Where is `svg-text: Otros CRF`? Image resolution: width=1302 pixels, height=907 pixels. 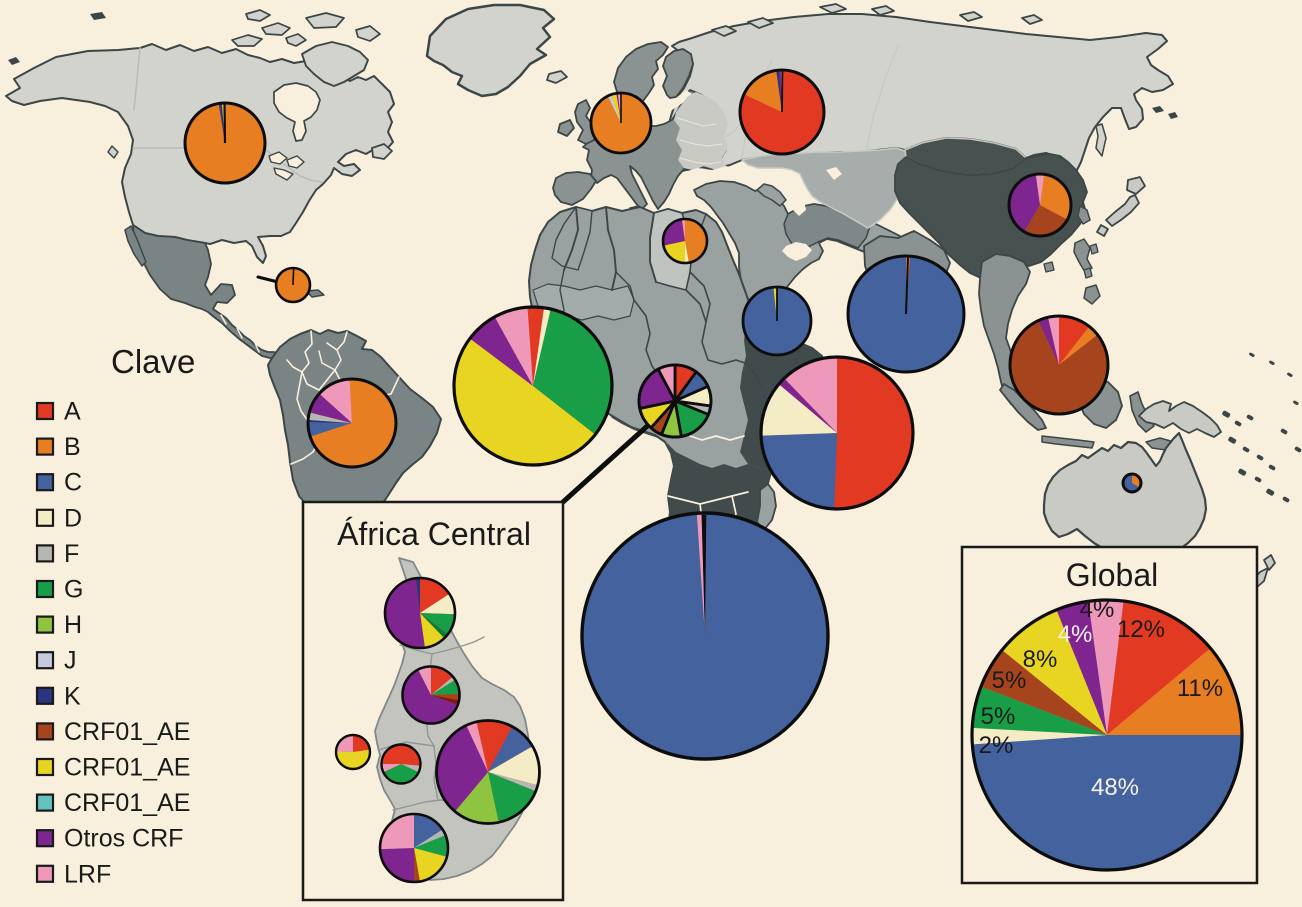 svg-text: Otros CRF is located at coordinates (123, 839).